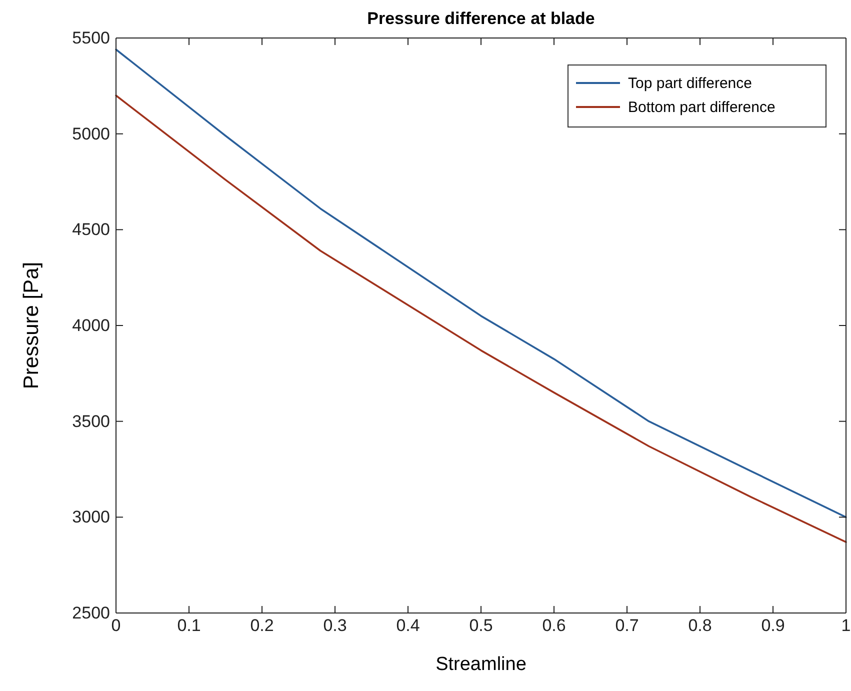  I want to click on x-tick-label: 0.6, so click(554, 626).